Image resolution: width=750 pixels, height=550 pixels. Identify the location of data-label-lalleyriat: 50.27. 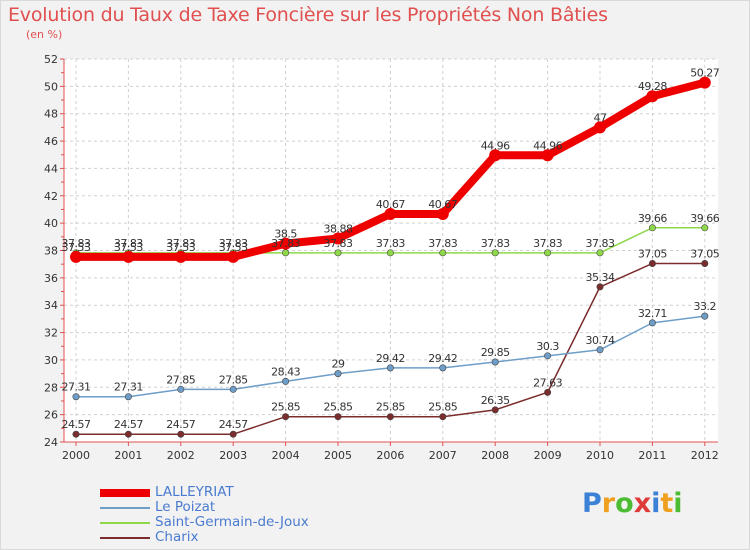
(704, 73).